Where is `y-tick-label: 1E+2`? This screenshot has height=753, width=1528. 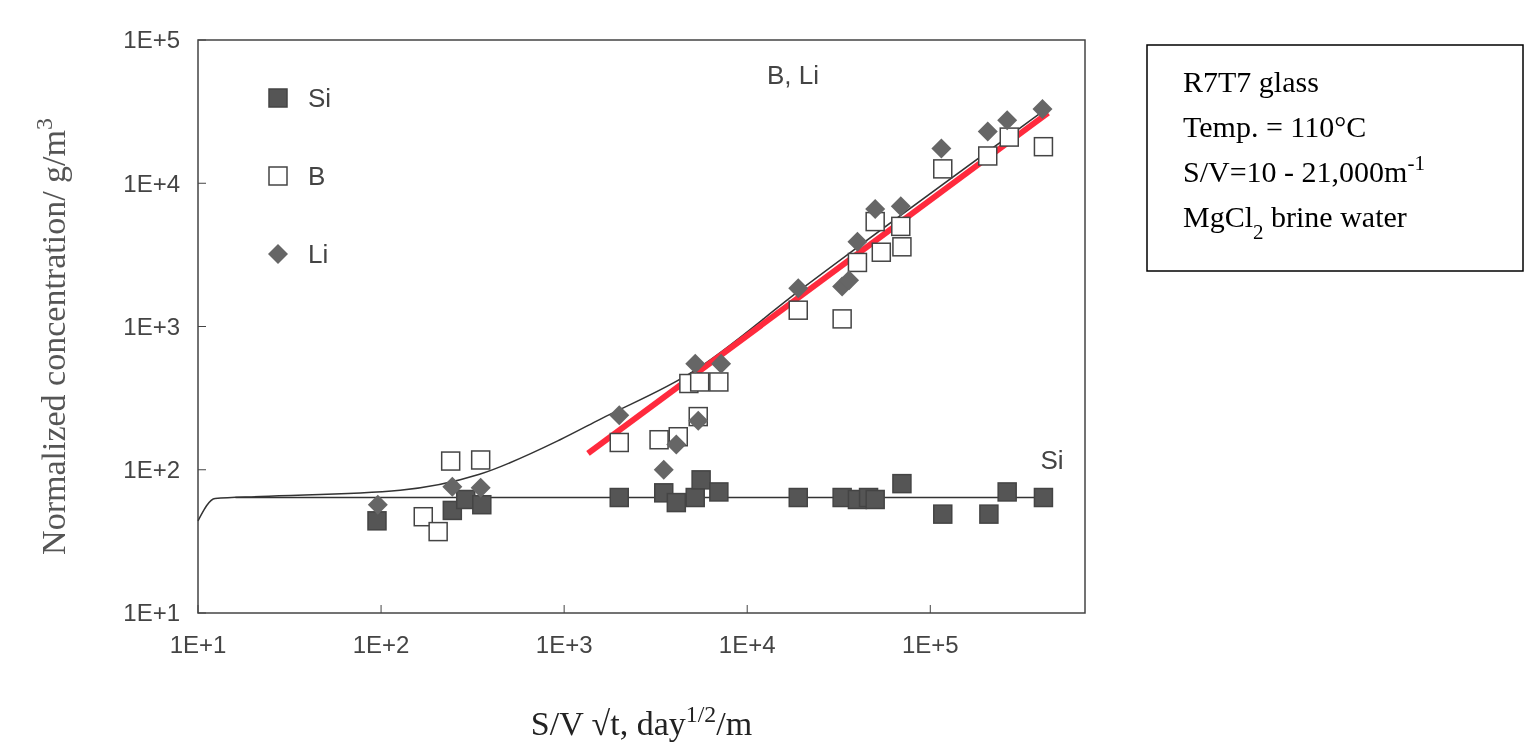 y-tick-label: 1E+2 is located at coordinates (151, 470).